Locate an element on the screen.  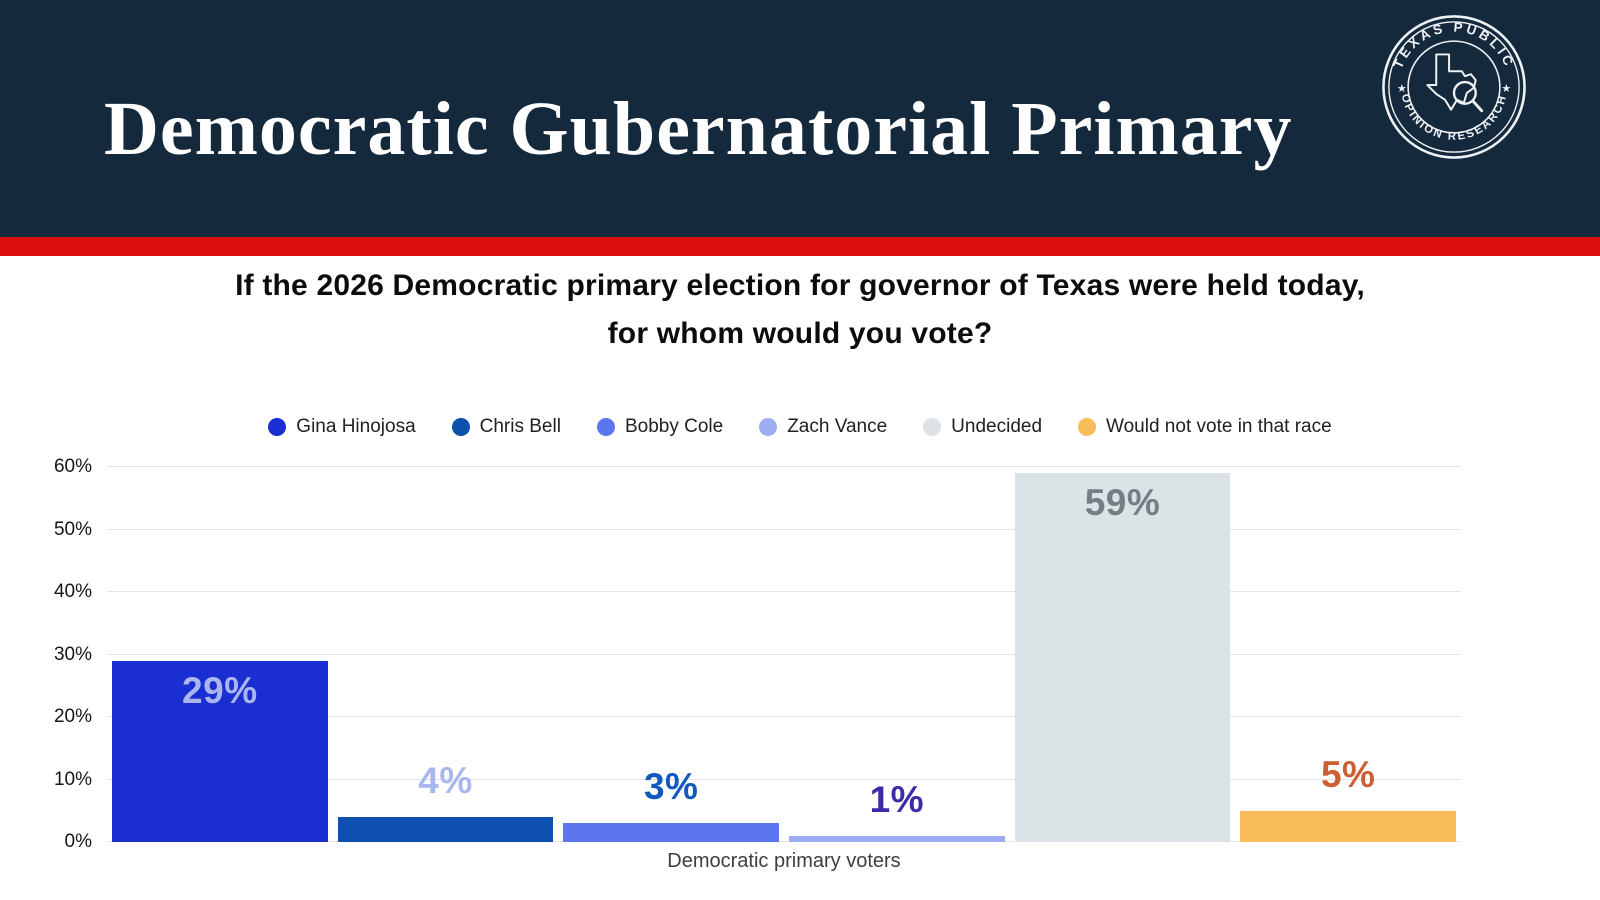
bar-value-label: 5% is located at coordinates (1348, 774).